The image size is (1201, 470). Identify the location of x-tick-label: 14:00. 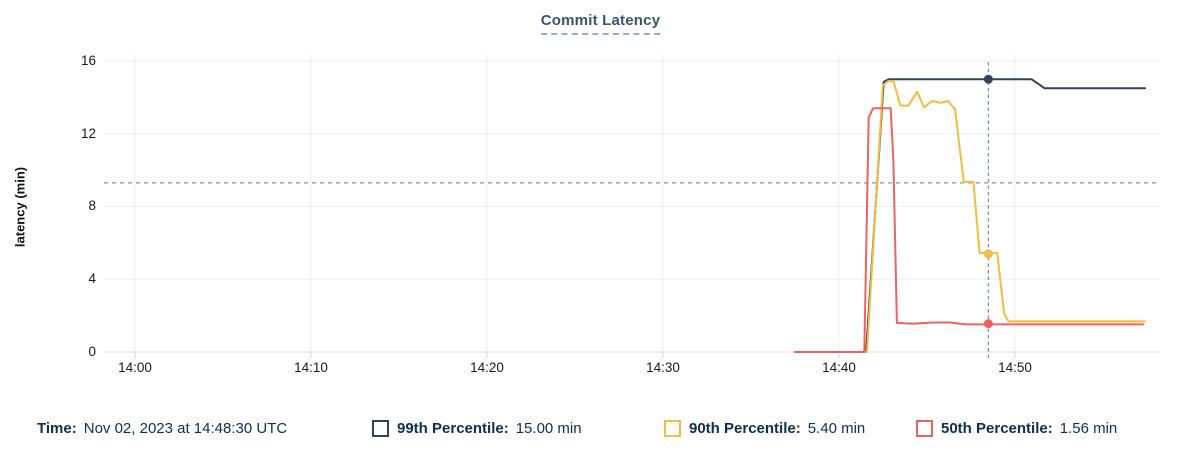
(135, 367).